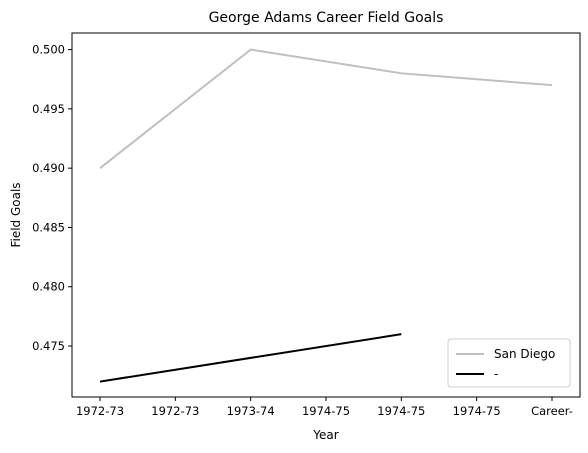 This screenshot has height=453, width=588. What do you see at coordinates (16, 214) in the screenshot?
I see `y-axis-label: Field Goals` at bounding box center [16, 214].